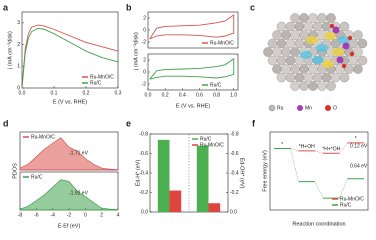 Image resolution: width=376 pixels, height=240 pixels. I want to click on area, so click(69, 195).